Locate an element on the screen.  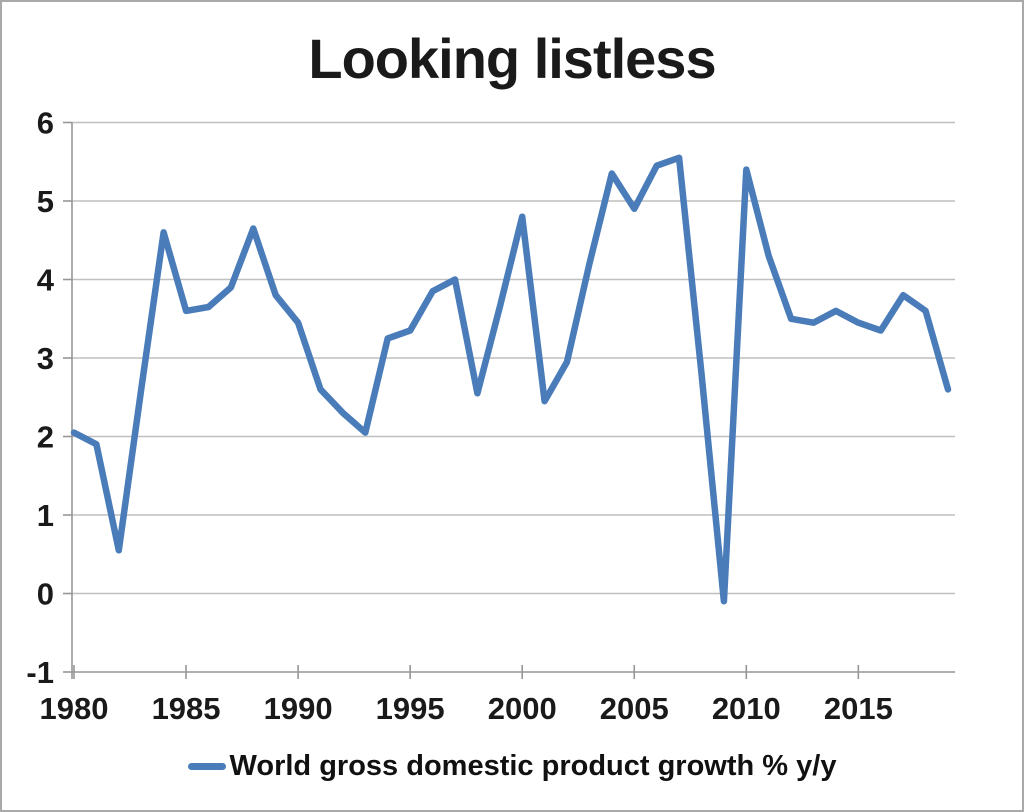
y-tick-label: 5 is located at coordinates (45, 201).